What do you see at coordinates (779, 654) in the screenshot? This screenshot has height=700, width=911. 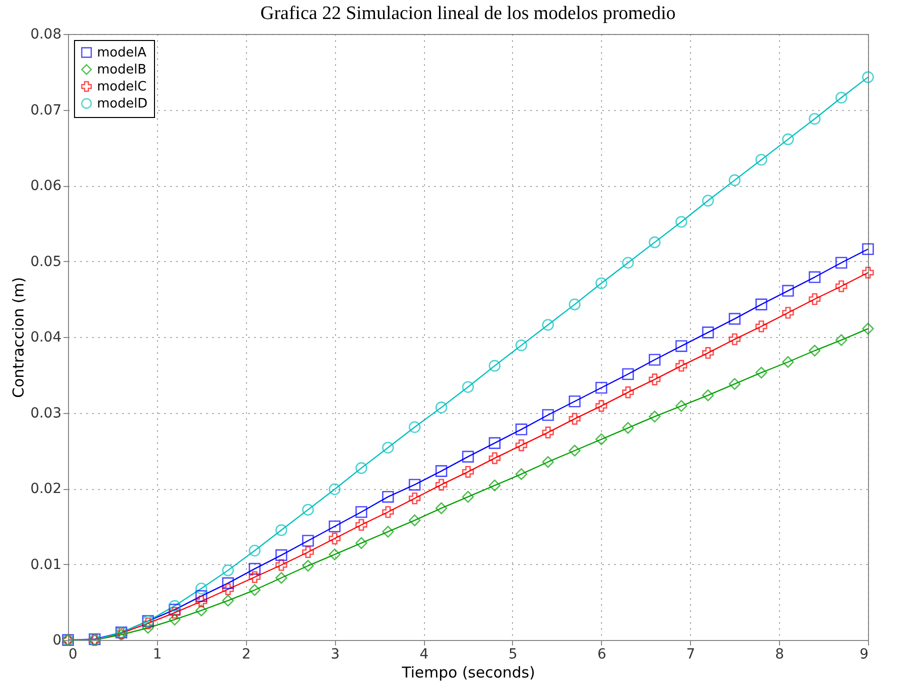 I see `x-tick-label: 8` at bounding box center [779, 654].